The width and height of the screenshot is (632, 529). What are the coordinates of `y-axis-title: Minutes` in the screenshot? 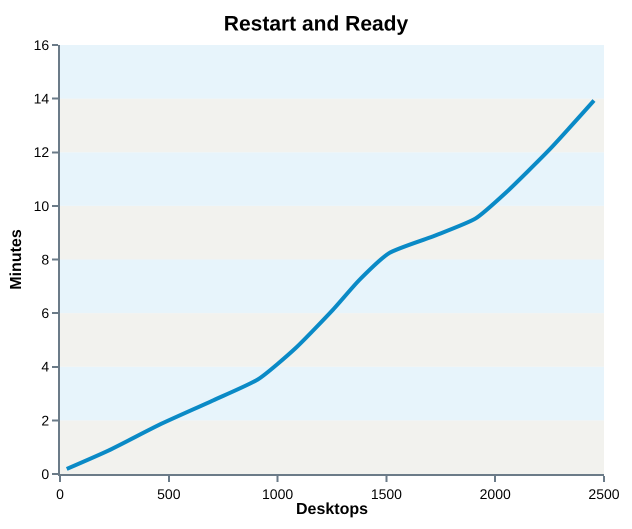 It's located at (17, 259).